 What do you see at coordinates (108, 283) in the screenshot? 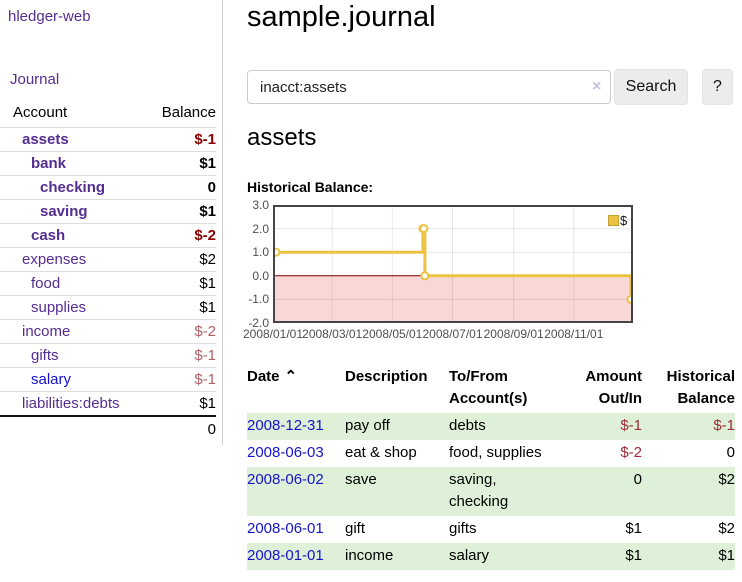
I see `account-row: food $1` at bounding box center [108, 283].